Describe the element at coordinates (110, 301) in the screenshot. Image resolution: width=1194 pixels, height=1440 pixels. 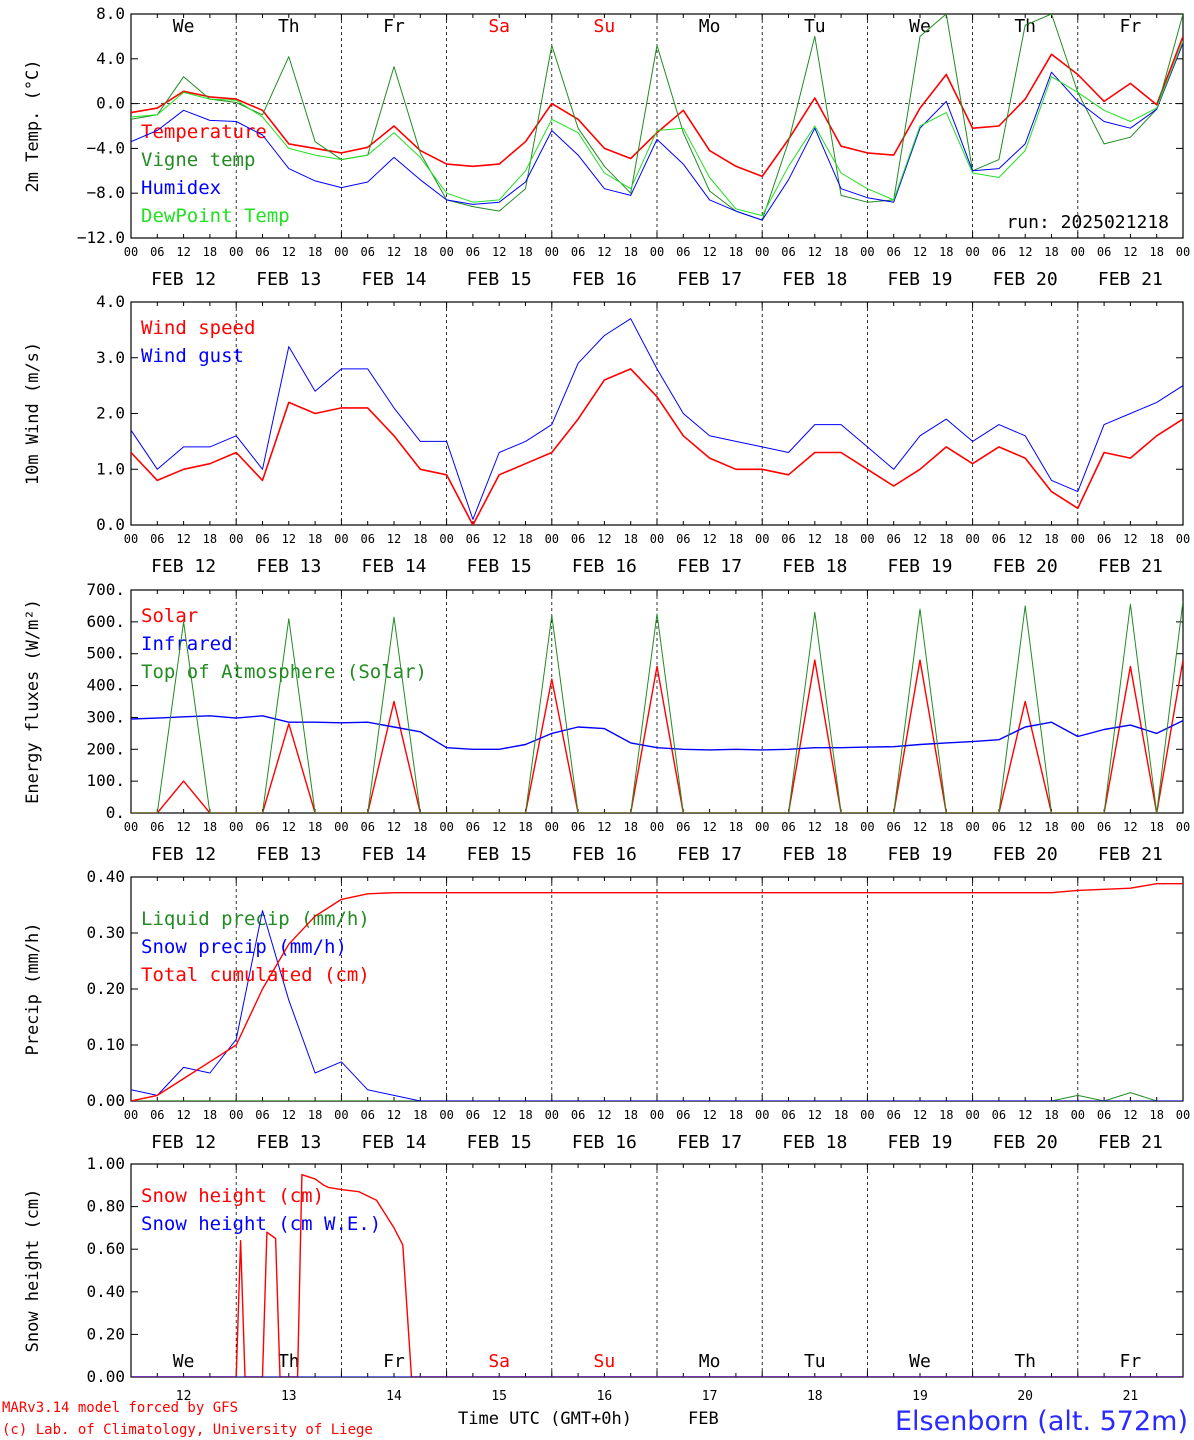
I see `y-tick-label: 4.0` at that location.